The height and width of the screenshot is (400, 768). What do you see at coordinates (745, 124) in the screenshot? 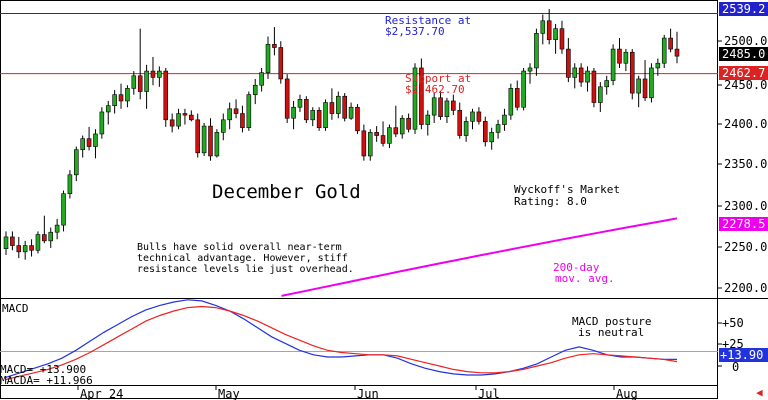
I see `price-tick-2400: 2400.0` at bounding box center [745, 124].